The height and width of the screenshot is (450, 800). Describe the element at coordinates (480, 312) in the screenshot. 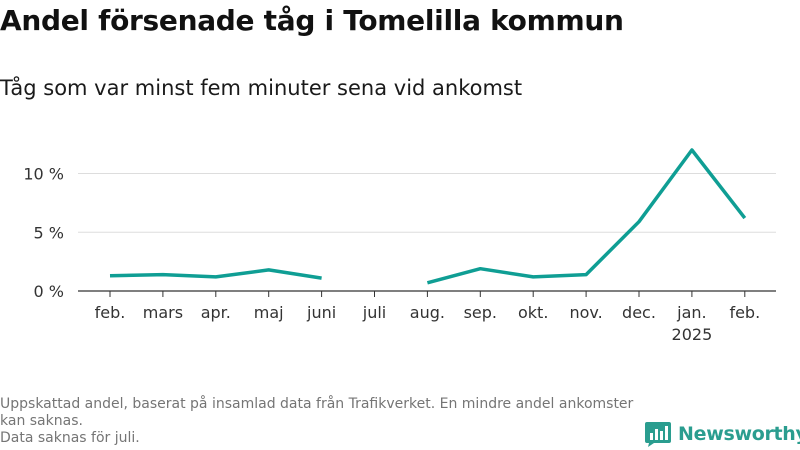

I see `x-tick-label: sep.` at that location.